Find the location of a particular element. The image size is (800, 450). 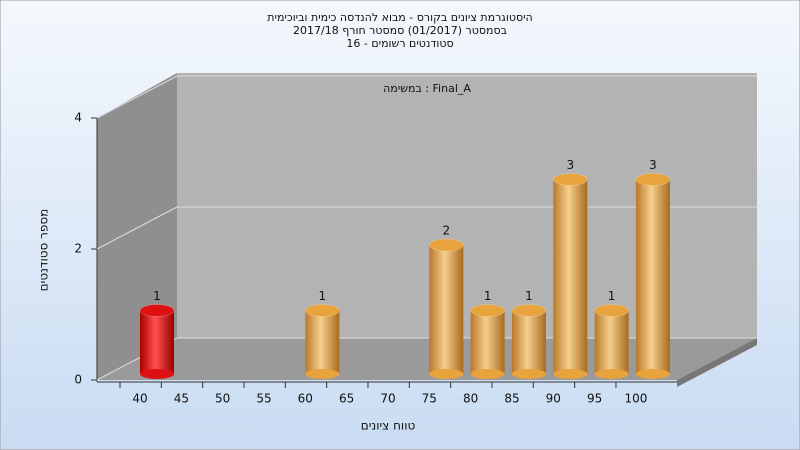

floor is located at coordinates (427, 359).